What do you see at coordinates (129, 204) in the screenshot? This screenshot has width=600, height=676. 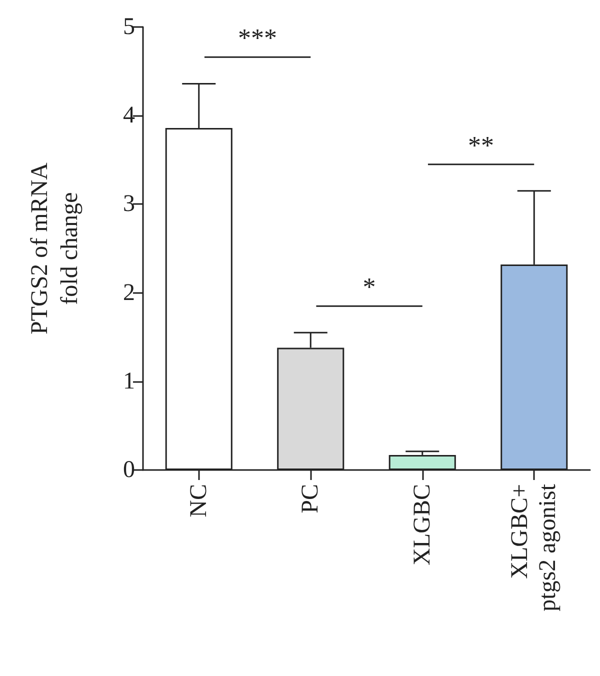 I see `y-tick-label: 3` at bounding box center [129, 204].